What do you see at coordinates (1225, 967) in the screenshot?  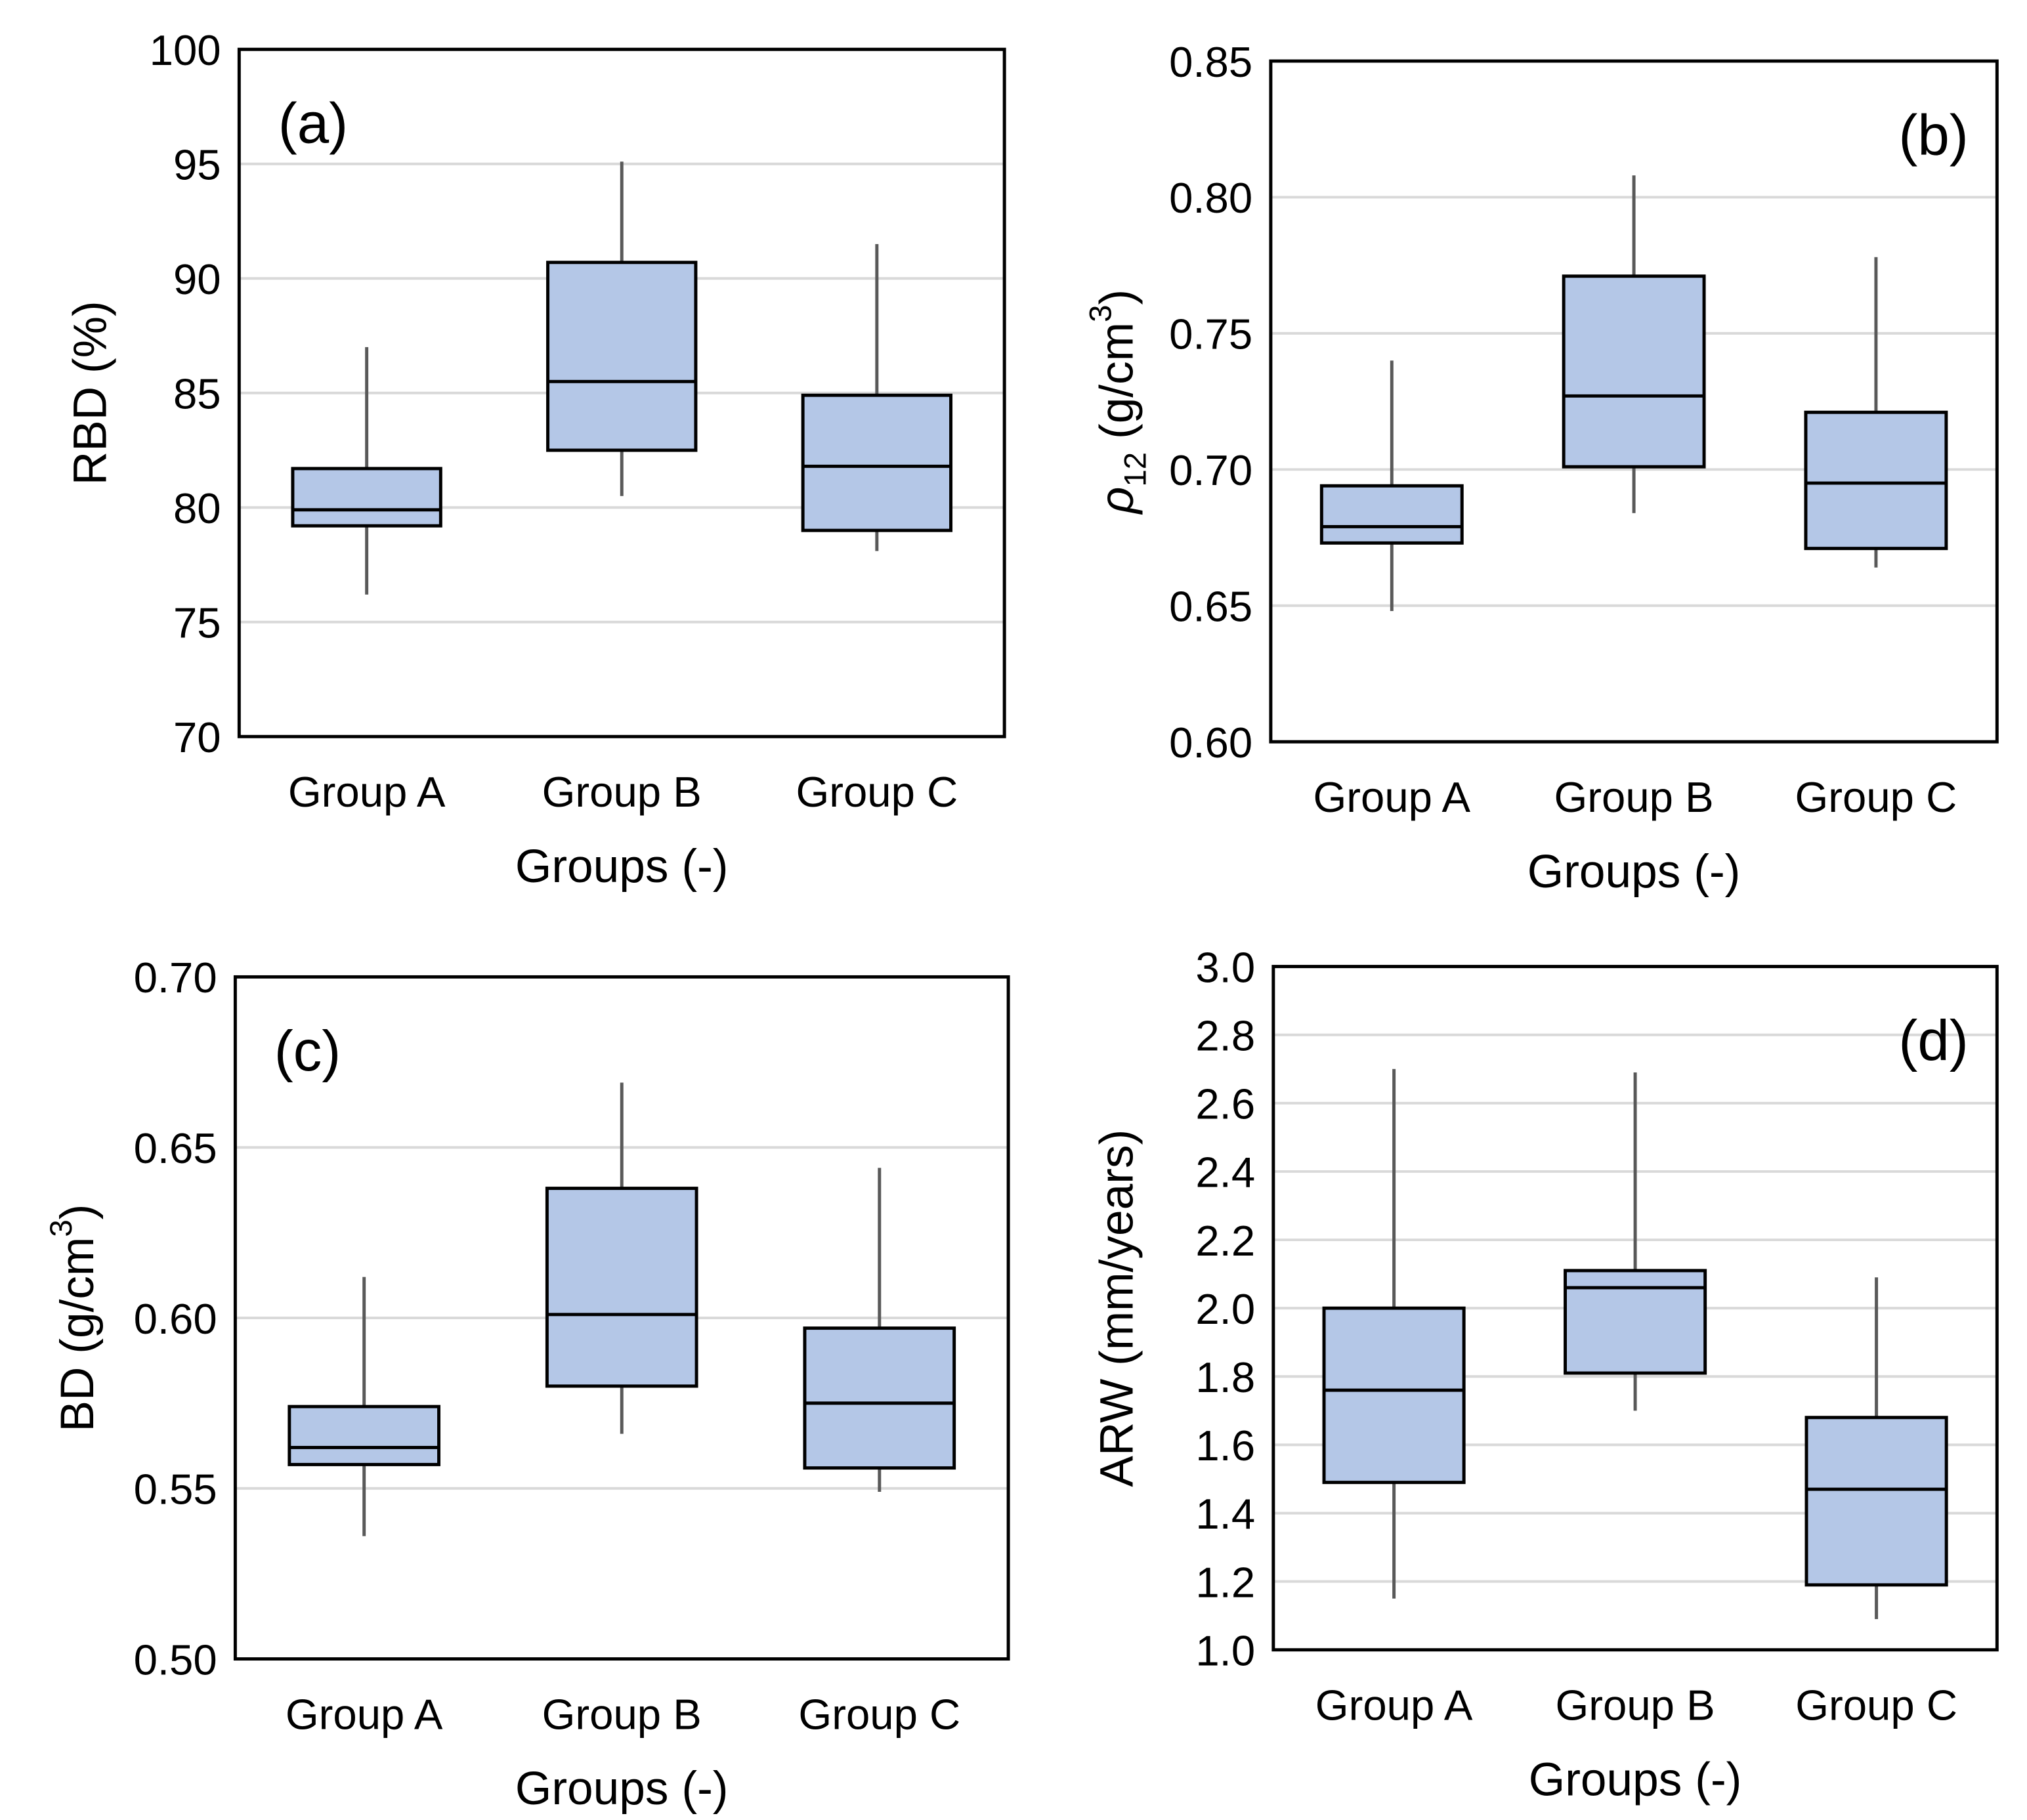 I see `y-tick-label: 3.0` at bounding box center [1225, 967].